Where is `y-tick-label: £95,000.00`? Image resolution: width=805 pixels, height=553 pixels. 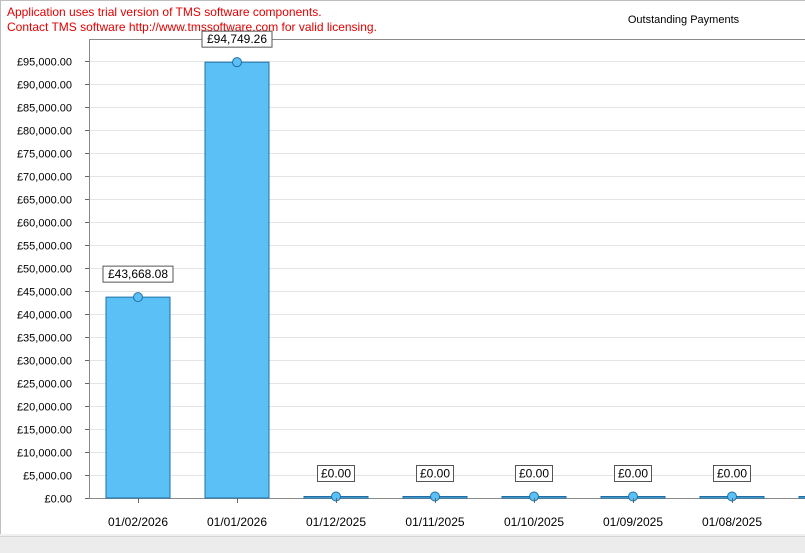
y-tick-label: £95,000.00 is located at coordinates (44, 63).